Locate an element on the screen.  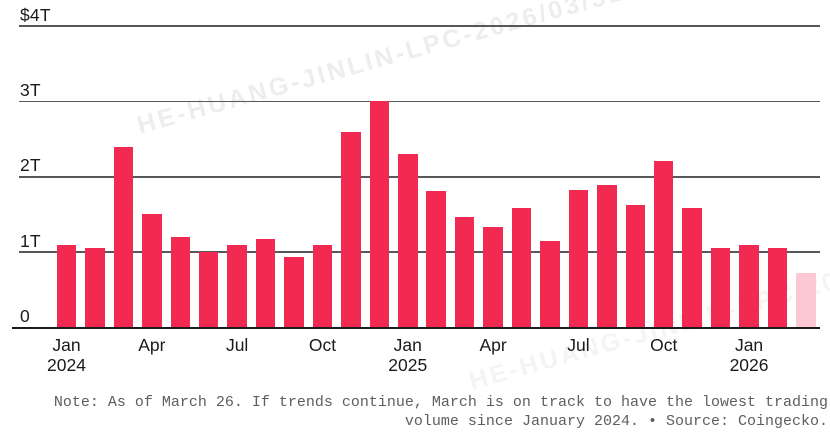
bar-jan-2024 is located at coordinates (66, 286).